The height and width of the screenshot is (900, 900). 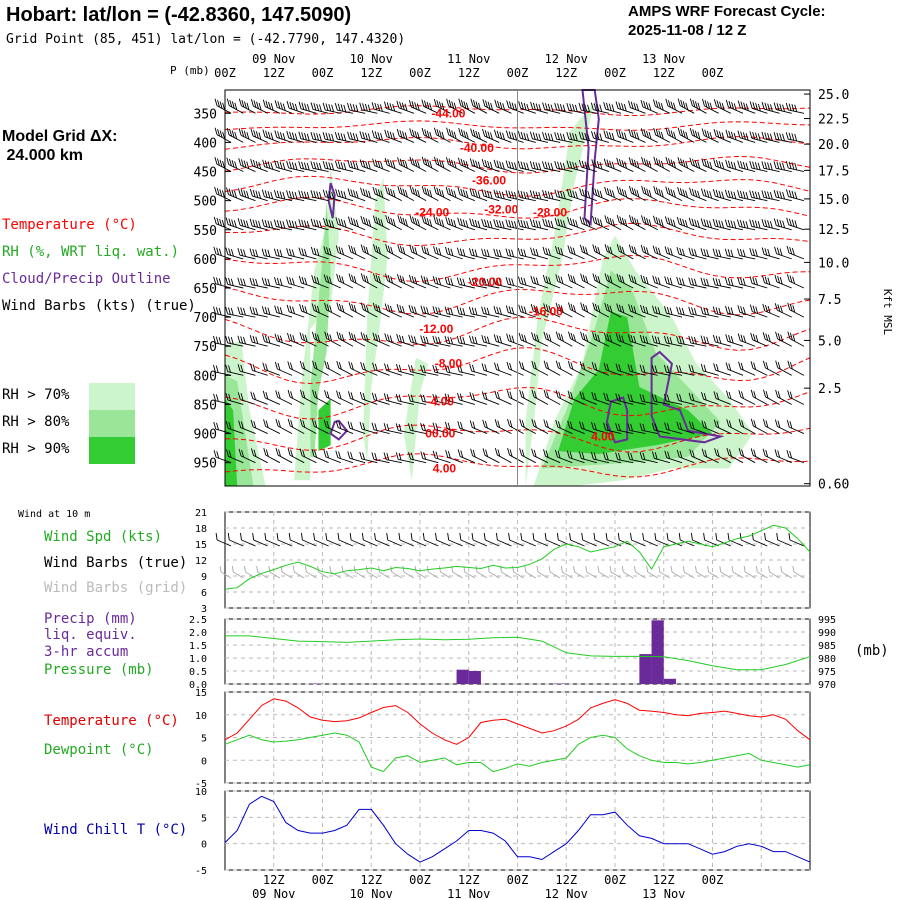 What do you see at coordinates (445, 469) in the screenshot?
I see `temperature-contour-label: 4.00` at bounding box center [445, 469].